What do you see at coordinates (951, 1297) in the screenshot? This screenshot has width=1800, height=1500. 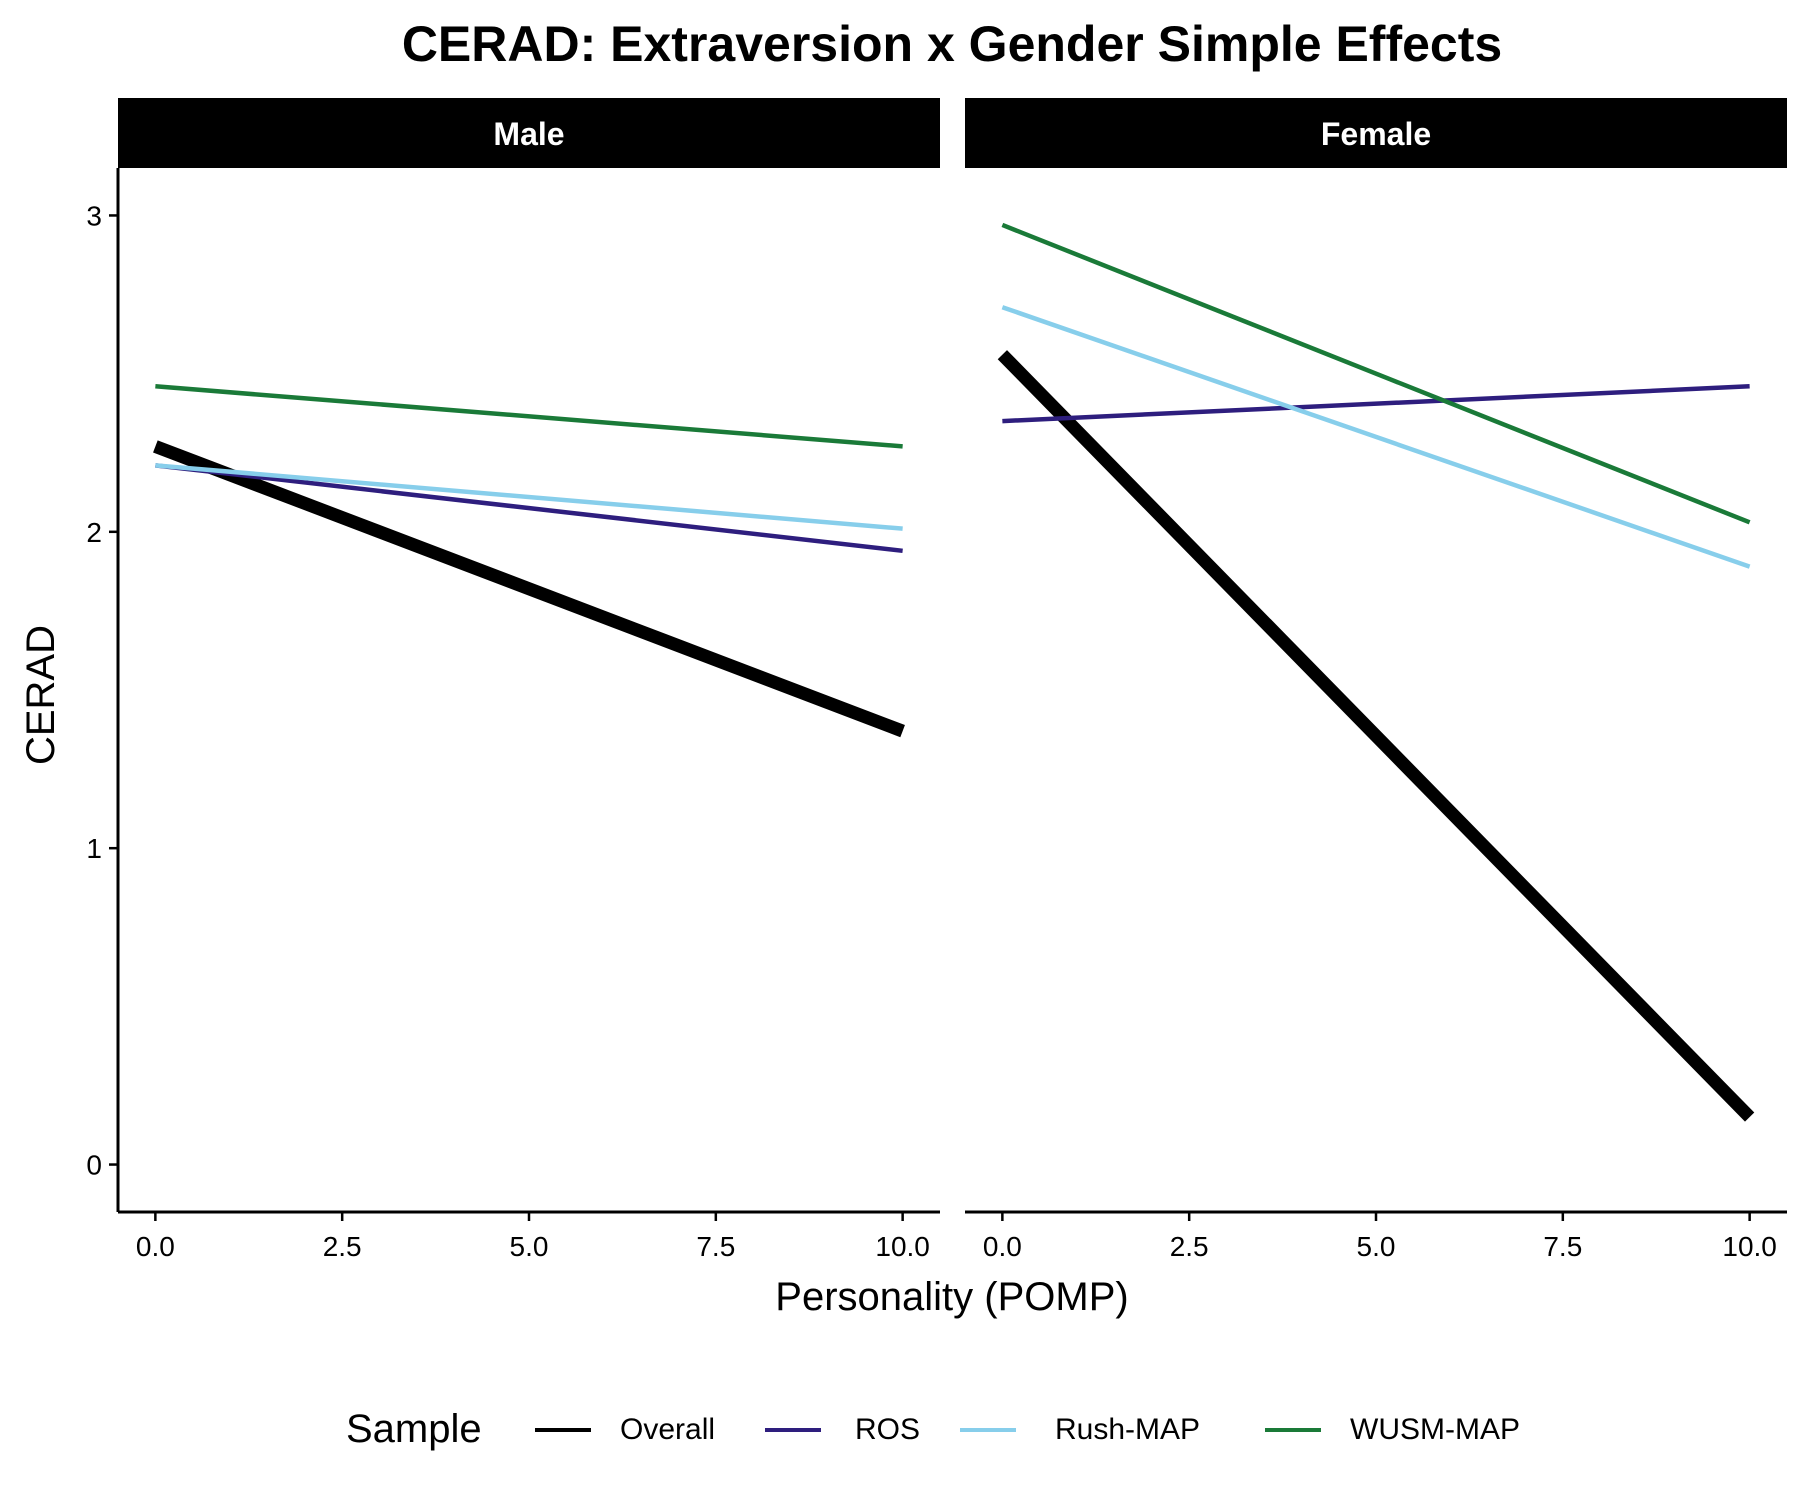 I see `x-axis-label: Personality (POMP)` at bounding box center [951, 1297].